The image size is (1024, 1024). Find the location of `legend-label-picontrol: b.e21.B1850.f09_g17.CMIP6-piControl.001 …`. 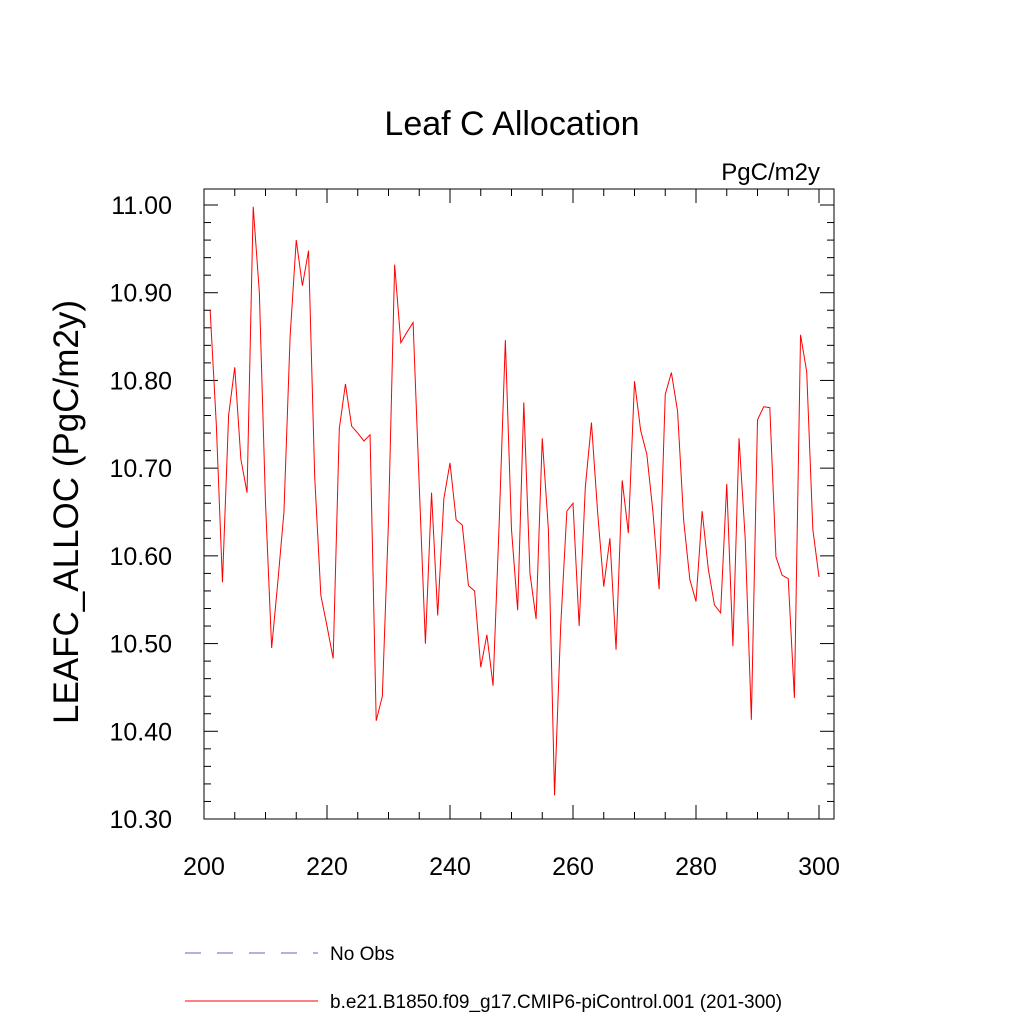

legend-label-picontrol: b.e21.B1850.f09_g17.CMIP6-piControl.001 … is located at coordinates (556, 1002).